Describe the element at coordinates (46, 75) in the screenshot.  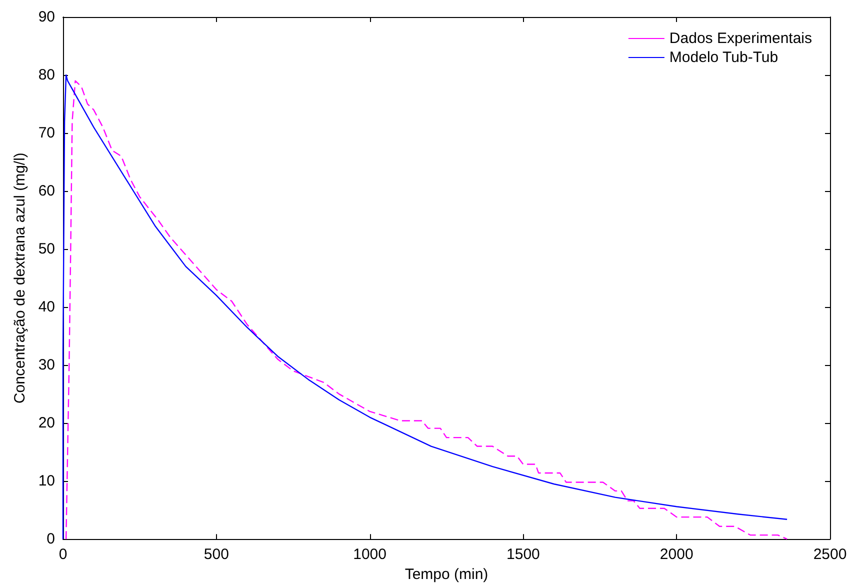
I see `y-tick-label: 80` at that location.